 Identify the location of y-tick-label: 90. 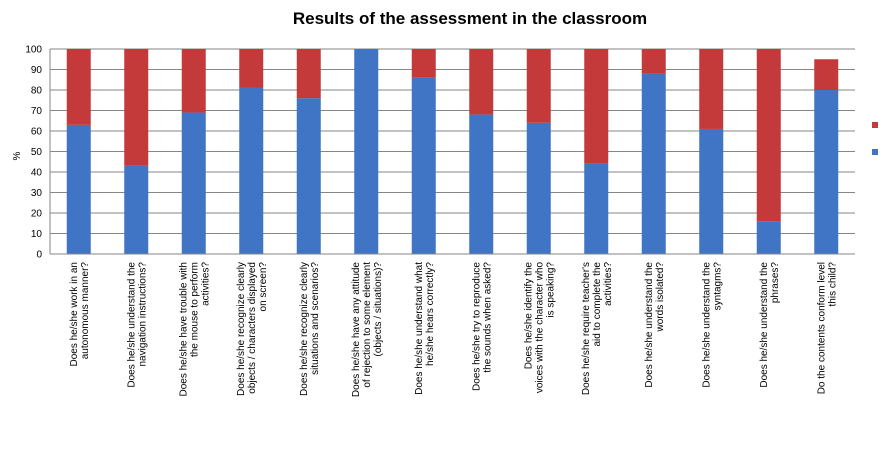
(37, 70).